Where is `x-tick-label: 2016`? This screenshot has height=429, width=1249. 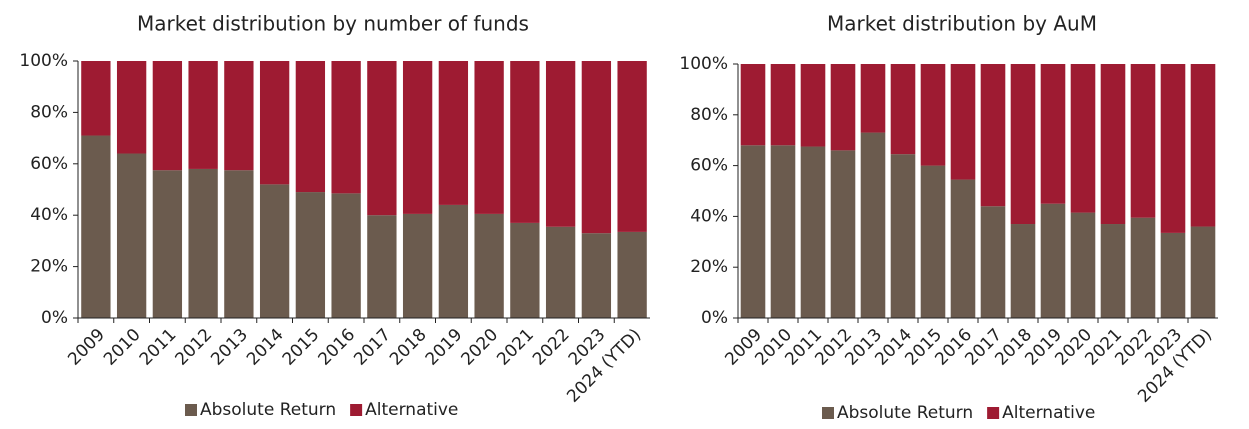 x-tick-label: 2016 is located at coordinates (336, 347).